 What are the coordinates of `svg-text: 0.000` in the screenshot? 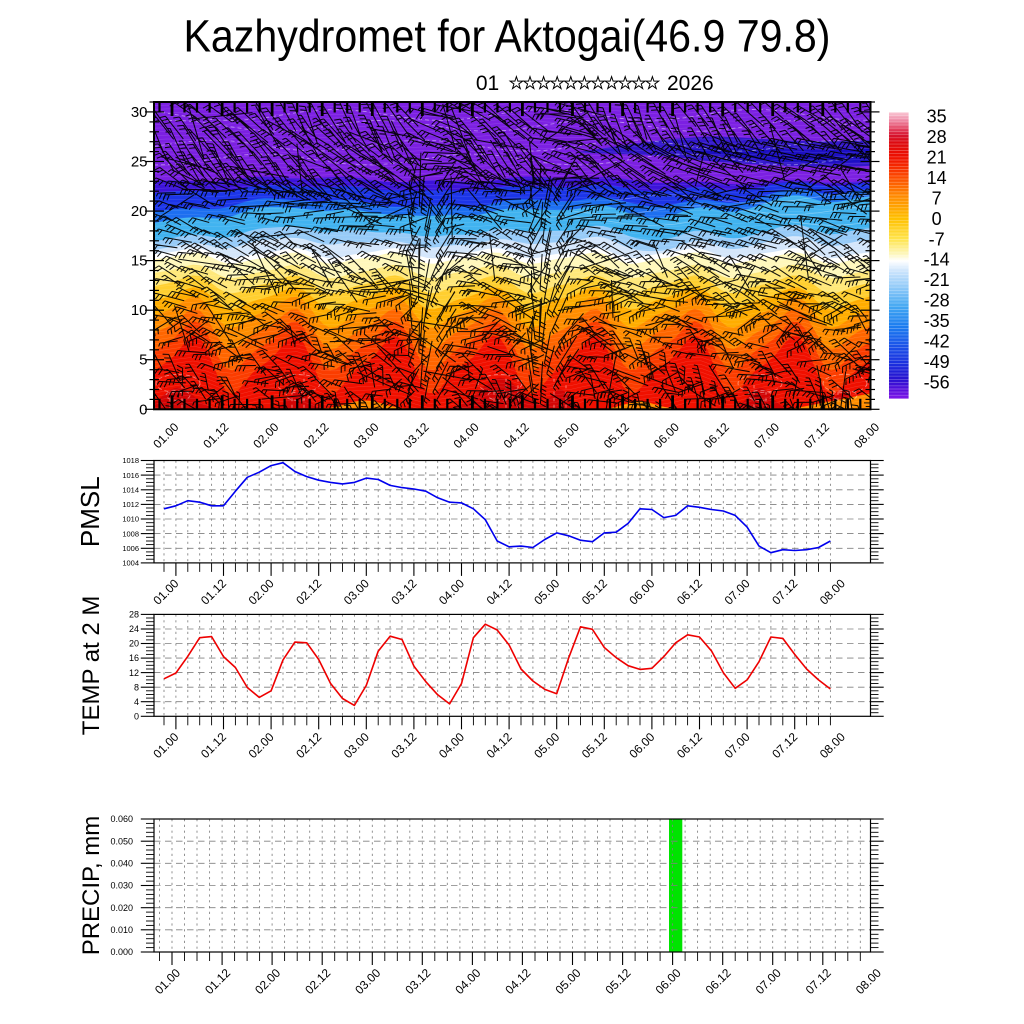 It's located at (121, 952).